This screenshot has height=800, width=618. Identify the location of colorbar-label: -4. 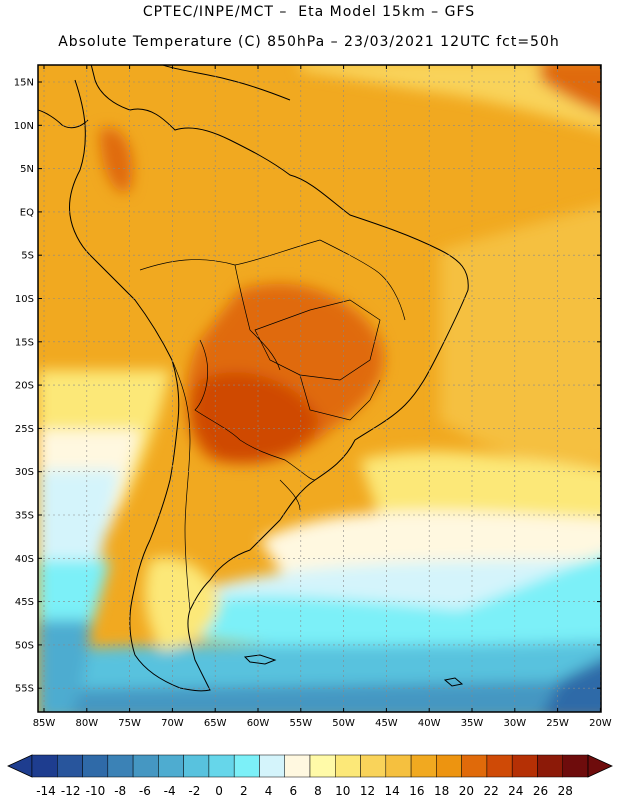
(170, 791).